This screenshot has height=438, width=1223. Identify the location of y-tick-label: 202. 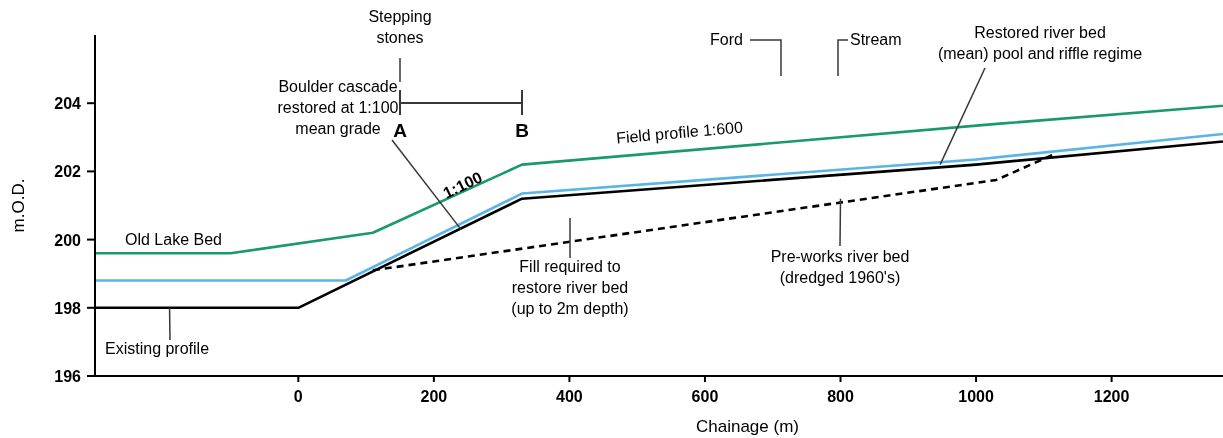
(68, 172).